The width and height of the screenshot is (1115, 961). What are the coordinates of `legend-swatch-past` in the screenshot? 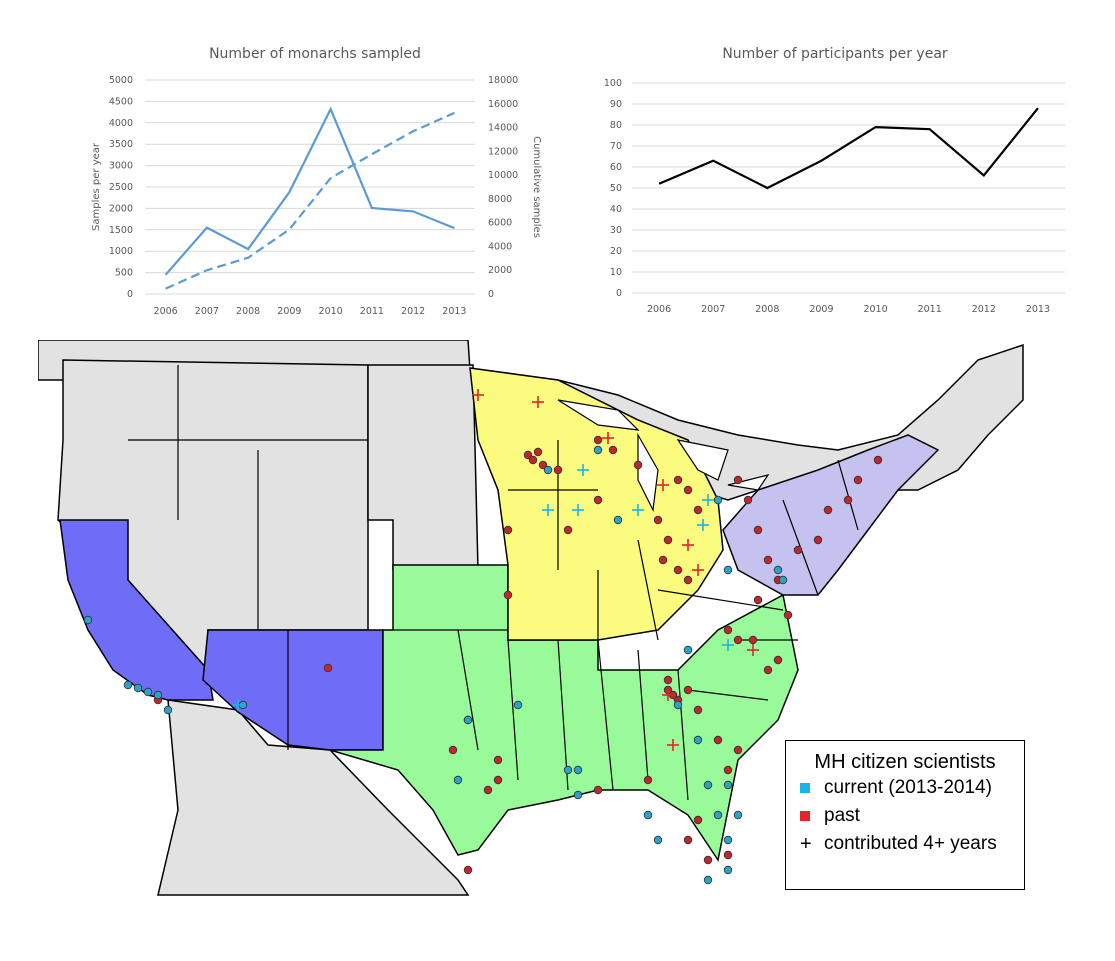 It's located at (805, 816).